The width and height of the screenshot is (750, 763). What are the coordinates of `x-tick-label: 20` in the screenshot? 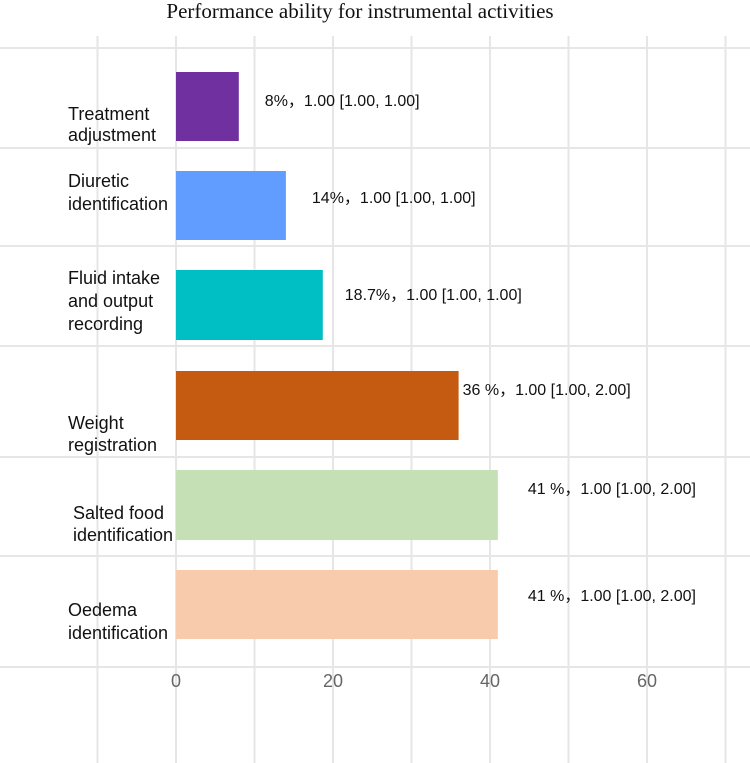 It's located at (333, 681).